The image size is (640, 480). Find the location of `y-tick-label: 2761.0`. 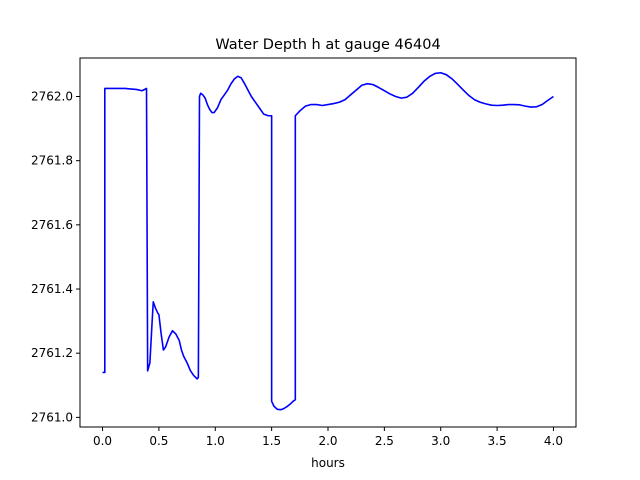

y-tick-label: 2761.0 is located at coordinates (52, 417).